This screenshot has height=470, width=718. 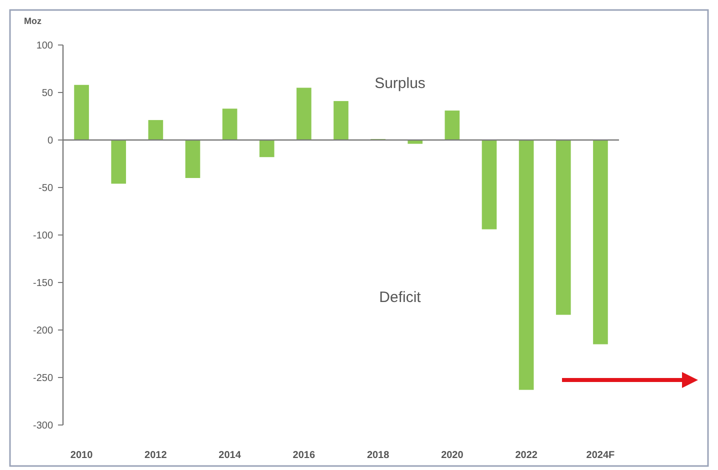 What do you see at coordinates (400, 297) in the screenshot?
I see `annotation: Deficit` at bounding box center [400, 297].